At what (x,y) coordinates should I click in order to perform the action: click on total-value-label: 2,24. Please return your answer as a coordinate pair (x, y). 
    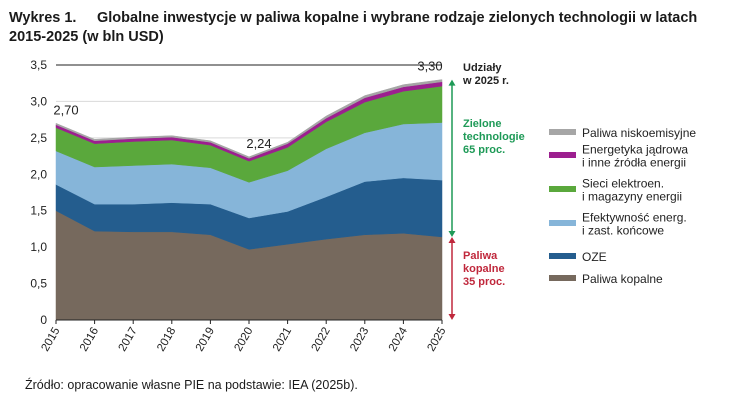
    Looking at the image, I should click on (258, 143).